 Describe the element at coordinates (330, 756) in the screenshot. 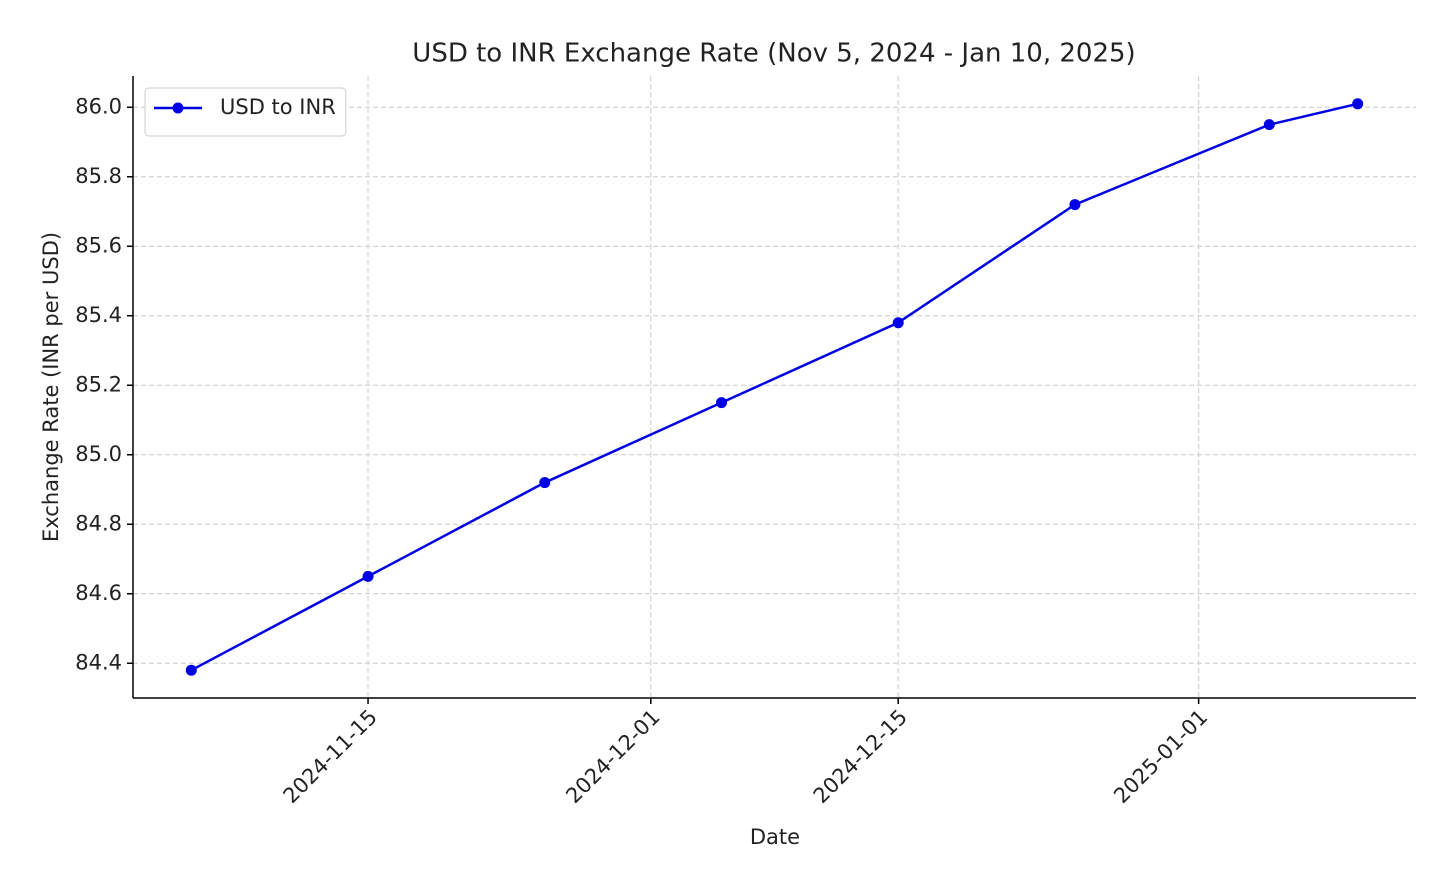

I see `x-tick-label: 2024-11-15` at that location.